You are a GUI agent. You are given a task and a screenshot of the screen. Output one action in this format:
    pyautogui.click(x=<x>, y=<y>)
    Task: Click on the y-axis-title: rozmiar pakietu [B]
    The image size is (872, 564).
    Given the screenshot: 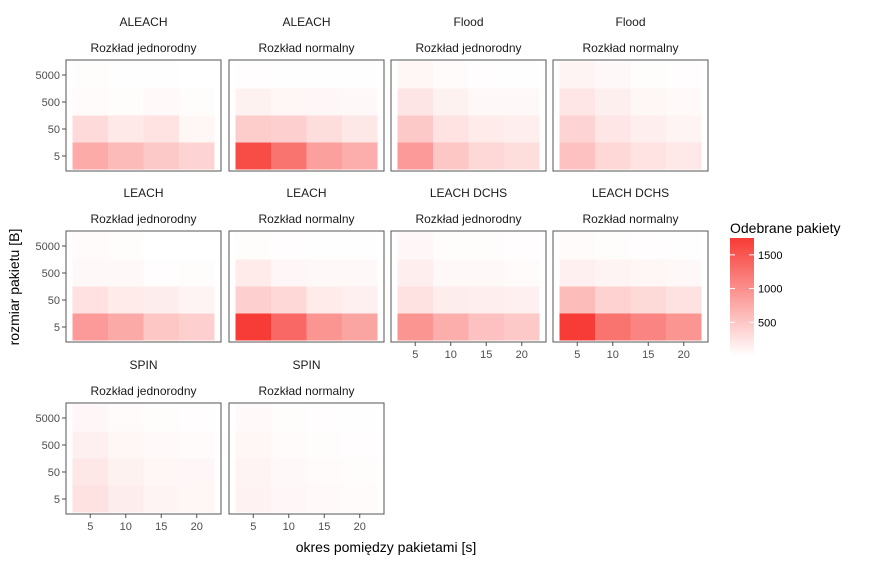 What is the action you would take?
    pyautogui.click(x=14, y=287)
    